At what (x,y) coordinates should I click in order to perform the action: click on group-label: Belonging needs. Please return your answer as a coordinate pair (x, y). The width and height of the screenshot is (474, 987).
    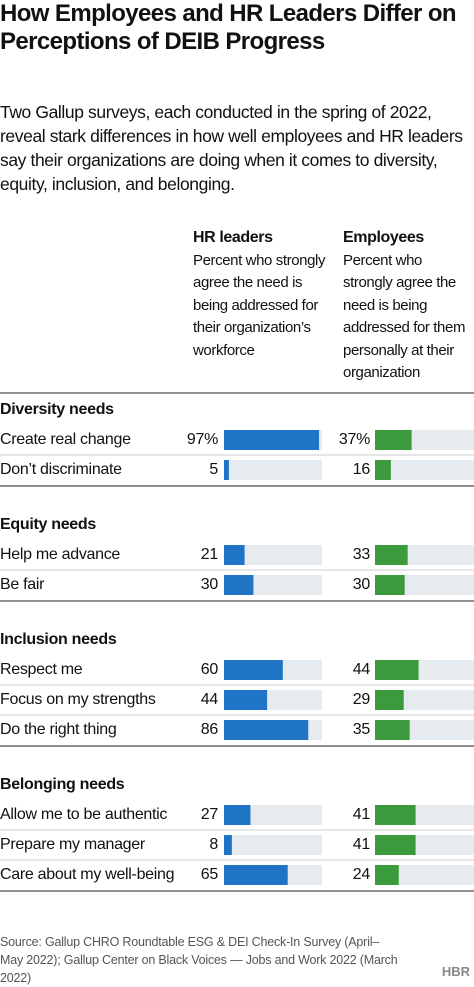
    Looking at the image, I should click on (62, 784).